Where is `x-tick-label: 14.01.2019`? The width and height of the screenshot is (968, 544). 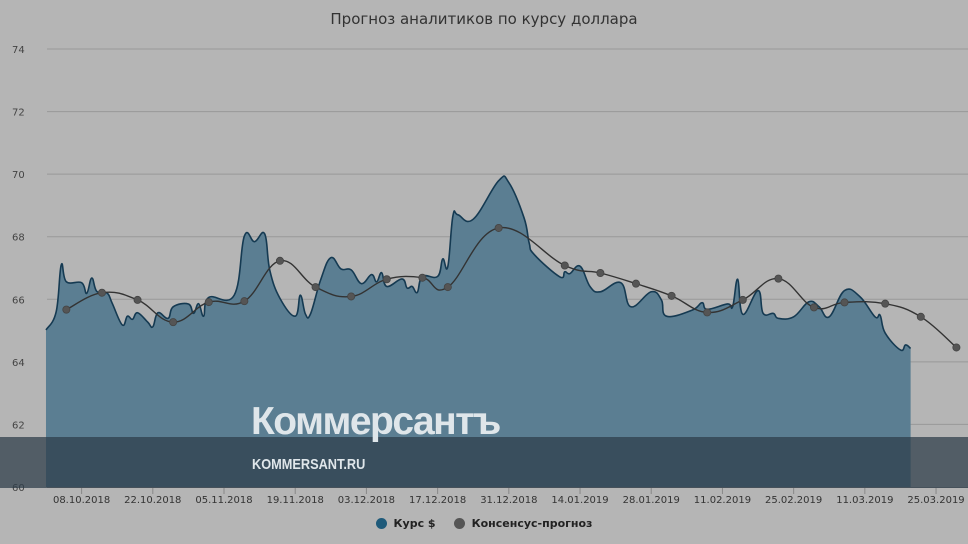
x-tick-label: 14.01.2019 is located at coordinates (579, 500).